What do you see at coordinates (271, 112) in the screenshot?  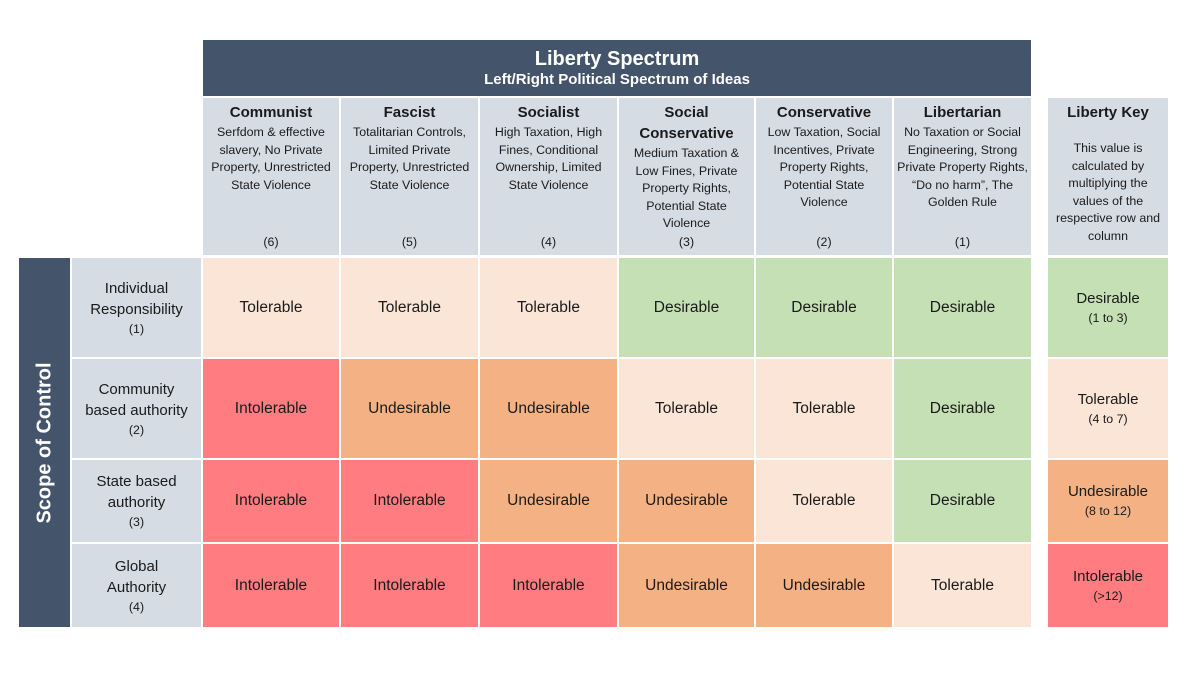 I see `column-name: Communist` at bounding box center [271, 112].